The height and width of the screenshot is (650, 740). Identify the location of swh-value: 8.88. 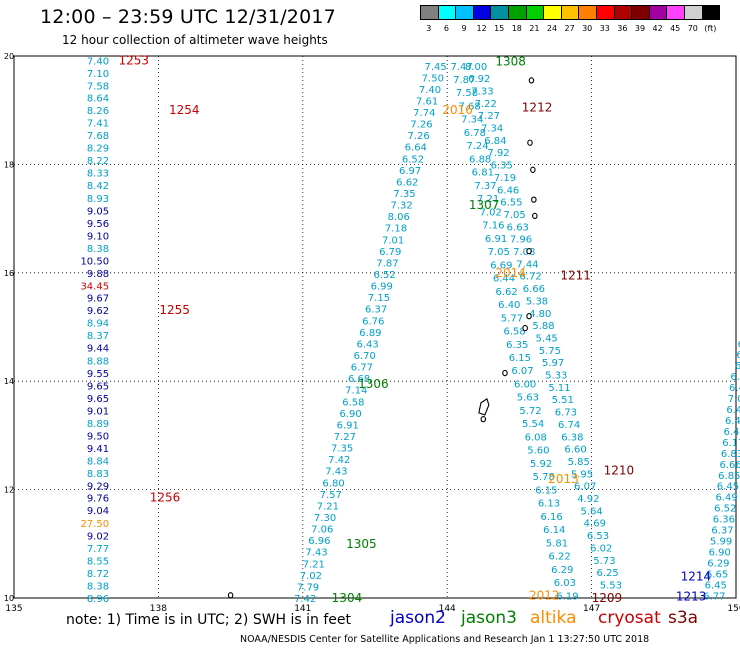
(98, 362).